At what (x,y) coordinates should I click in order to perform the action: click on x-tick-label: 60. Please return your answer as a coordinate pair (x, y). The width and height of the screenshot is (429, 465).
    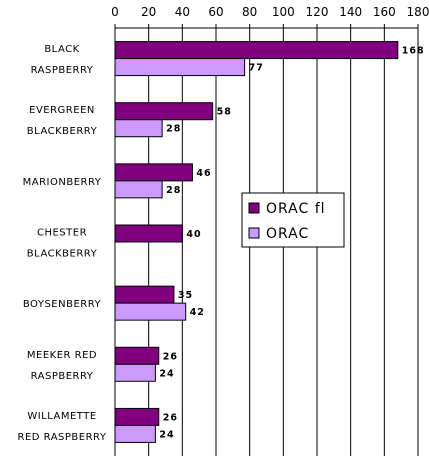
    Looking at the image, I should click on (215, 12).